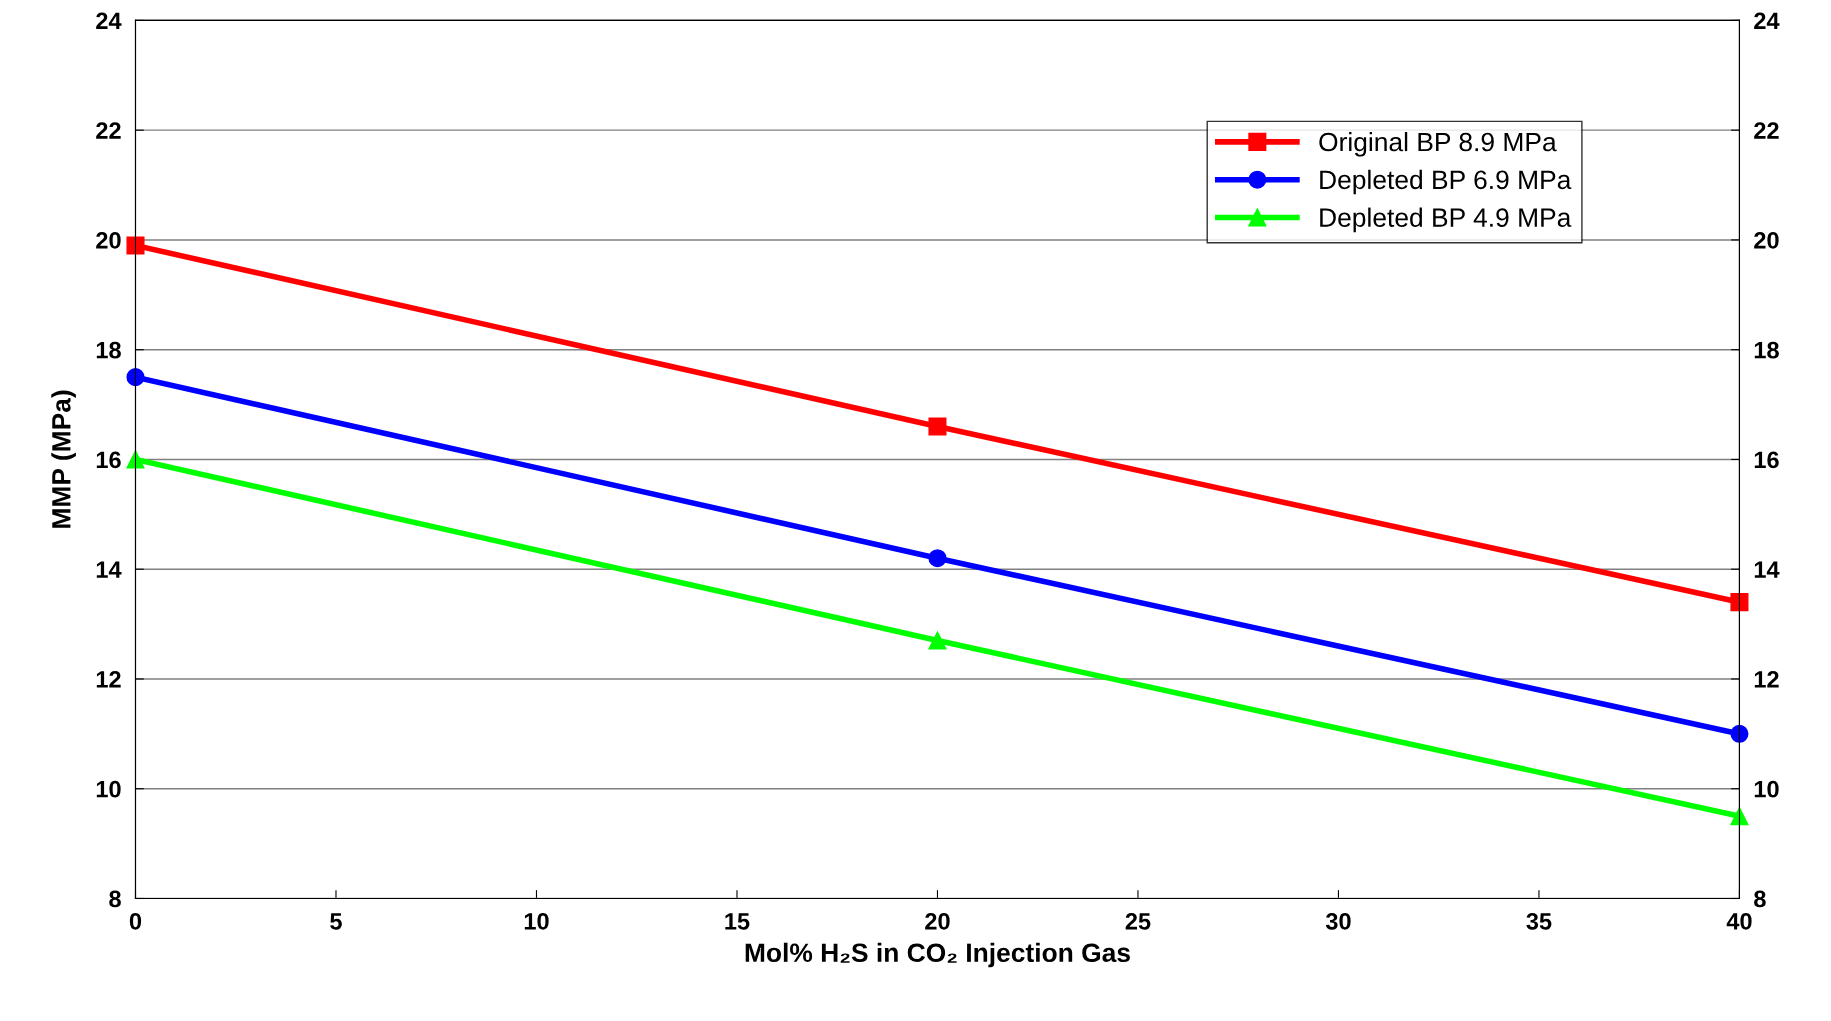 The width and height of the screenshot is (1831, 1021). Describe the element at coordinates (1767, 20) in the screenshot. I see `y2-tick-label: 24` at that location.